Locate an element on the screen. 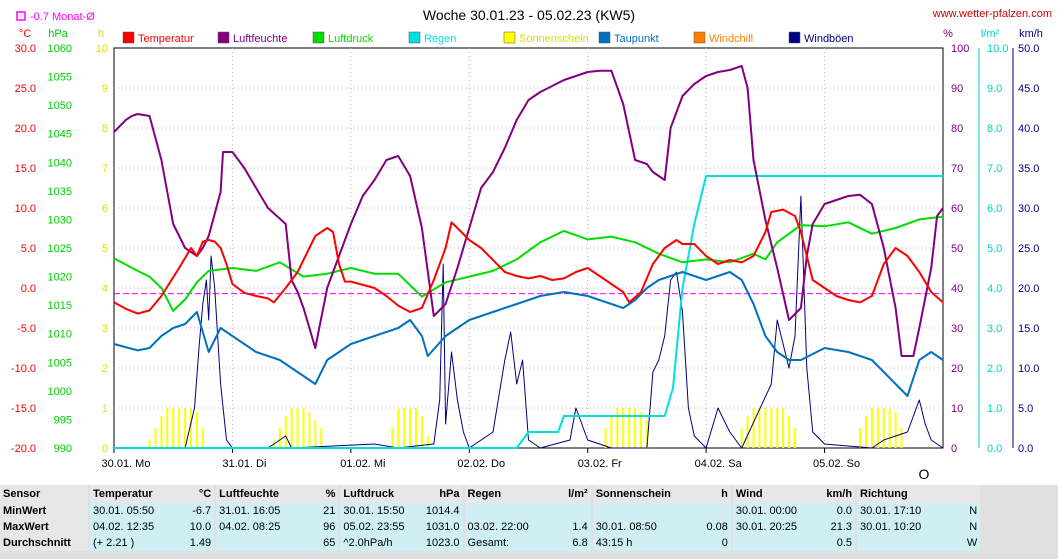 This screenshot has height=559, width=1058. humidity-axis-tick-label: 30 is located at coordinates (957, 329).